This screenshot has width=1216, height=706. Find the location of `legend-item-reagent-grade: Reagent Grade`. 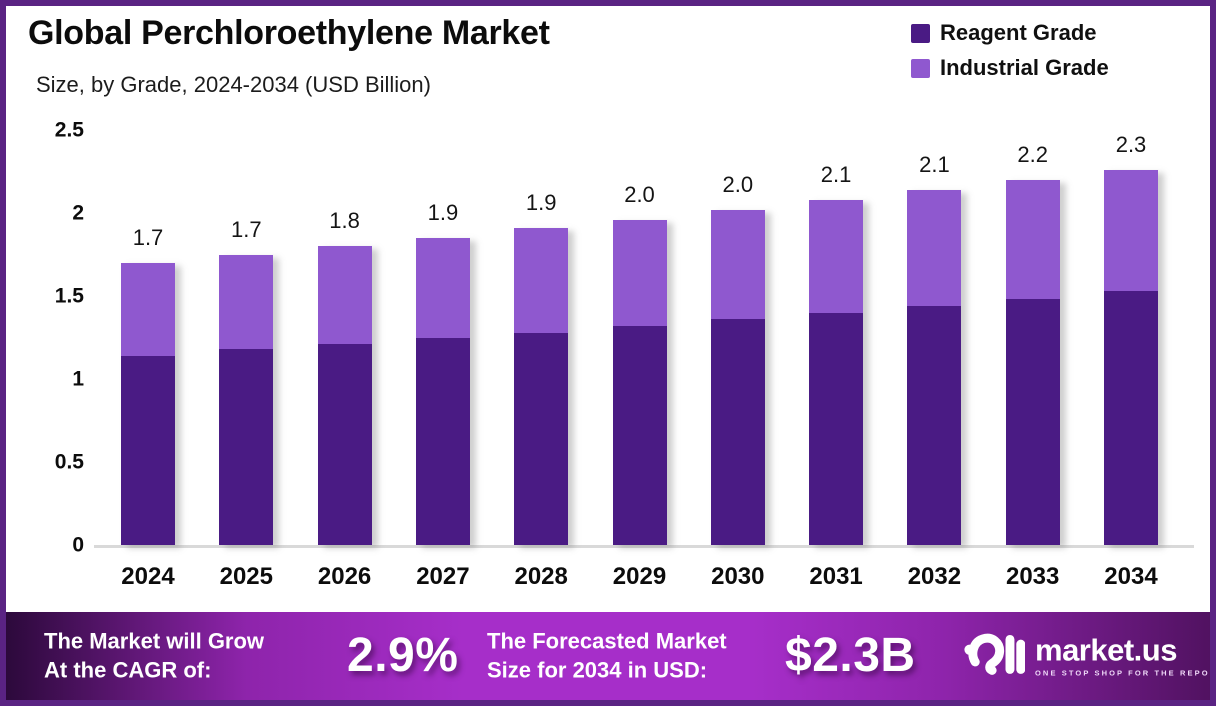

legend-item-reagent-grade: Reagent Grade is located at coordinates (1010, 33).